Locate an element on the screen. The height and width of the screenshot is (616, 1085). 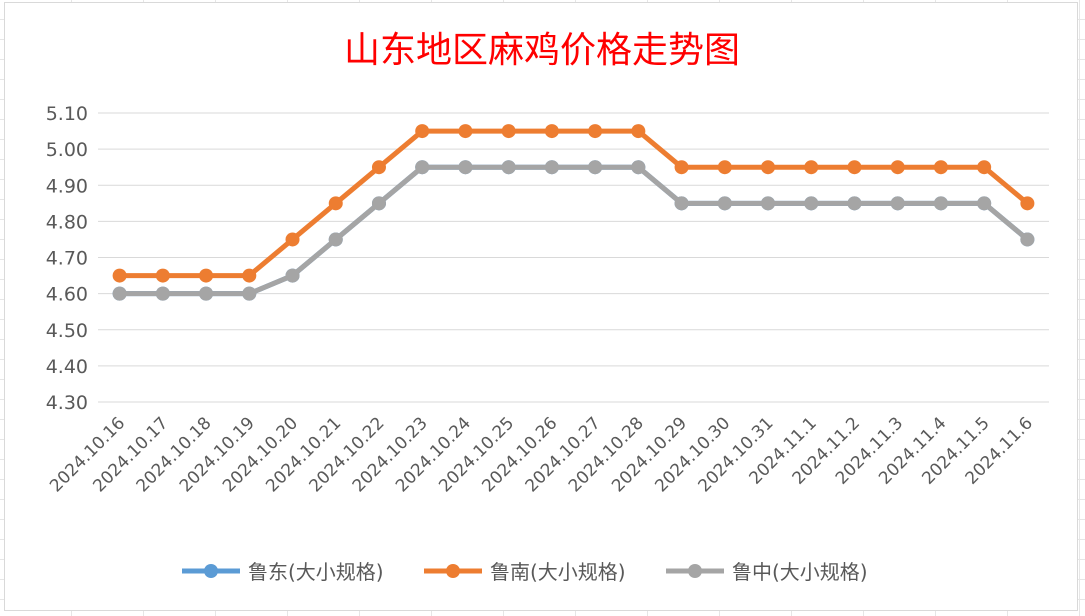
y-tick-label: 4.60 is located at coordinates (67, 295).